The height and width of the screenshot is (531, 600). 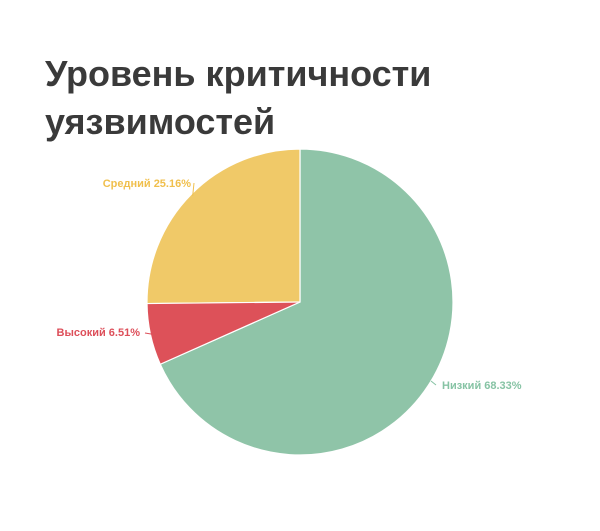 What do you see at coordinates (223, 226) in the screenshot?
I see `pie-slice-Средний` at bounding box center [223, 226].